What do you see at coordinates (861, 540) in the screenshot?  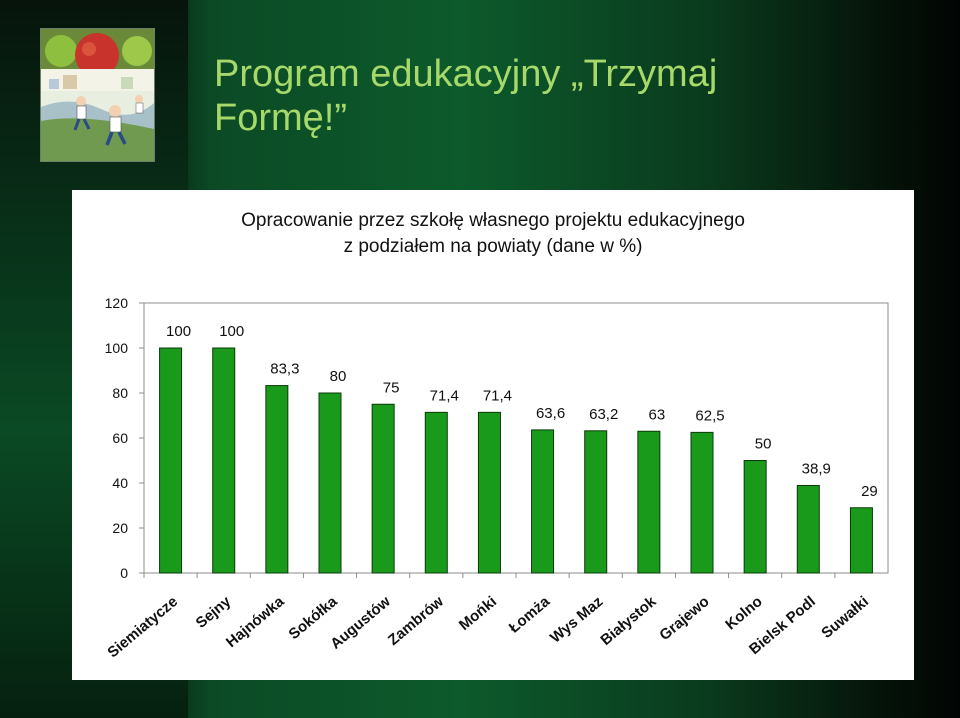 I see `bar-Suwałki` at bounding box center [861, 540].